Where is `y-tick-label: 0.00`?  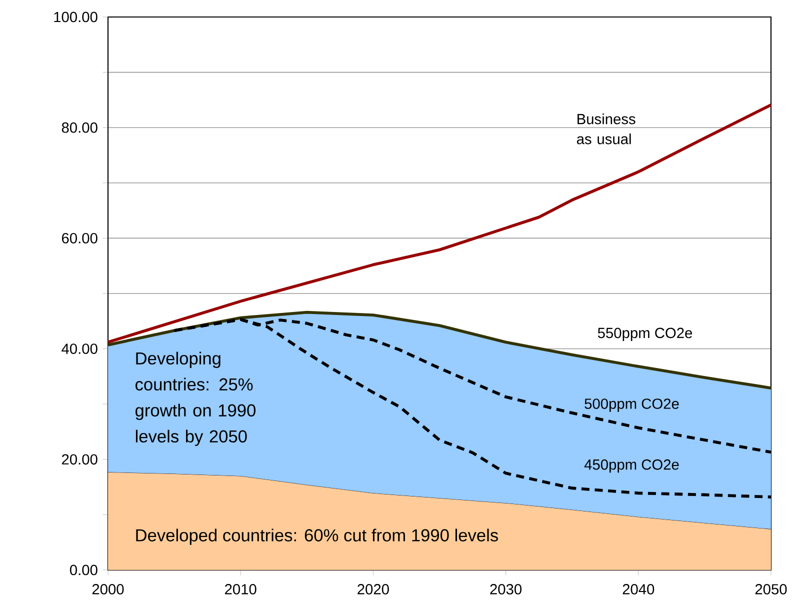
y-tick-label: 0.00 is located at coordinates (84, 570).